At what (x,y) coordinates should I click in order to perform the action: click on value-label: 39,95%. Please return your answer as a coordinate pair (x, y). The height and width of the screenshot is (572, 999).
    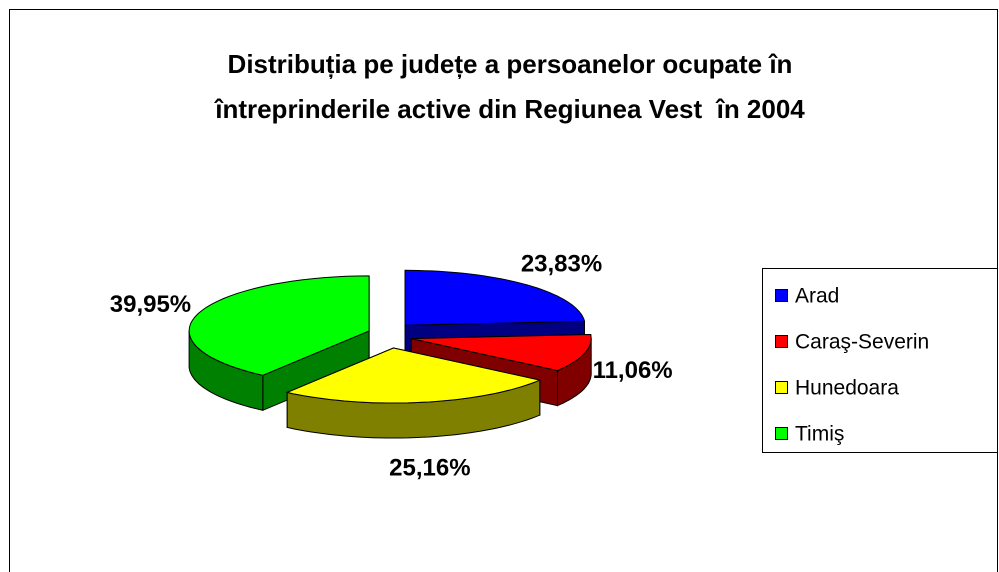
    Looking at the image, I should click on (150, 304).